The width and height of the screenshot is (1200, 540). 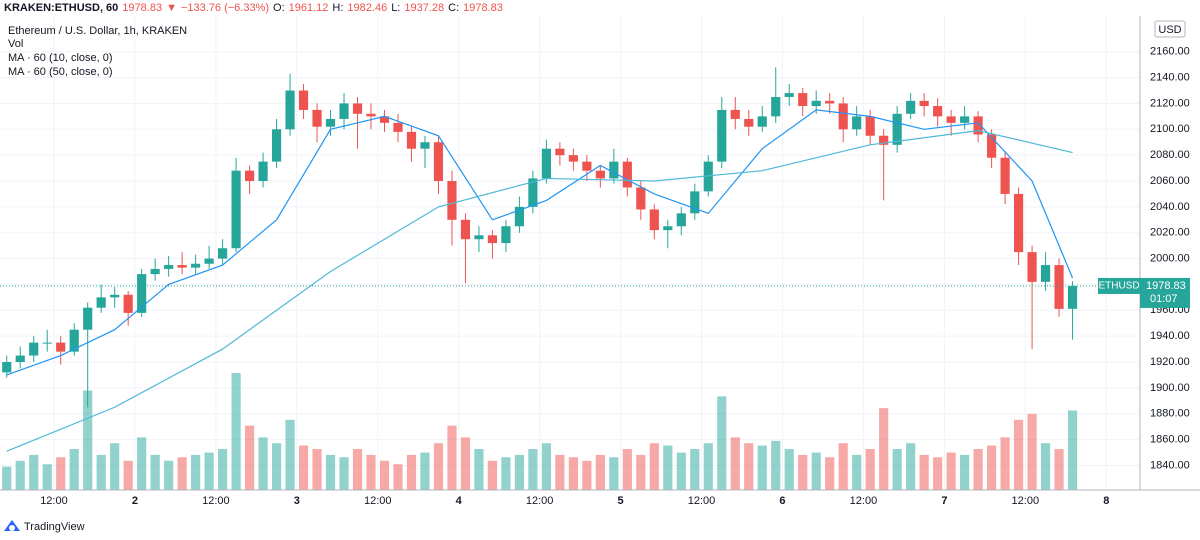 I want to click on y-tick-label: 1920.00, so click(x=1170, y=362).